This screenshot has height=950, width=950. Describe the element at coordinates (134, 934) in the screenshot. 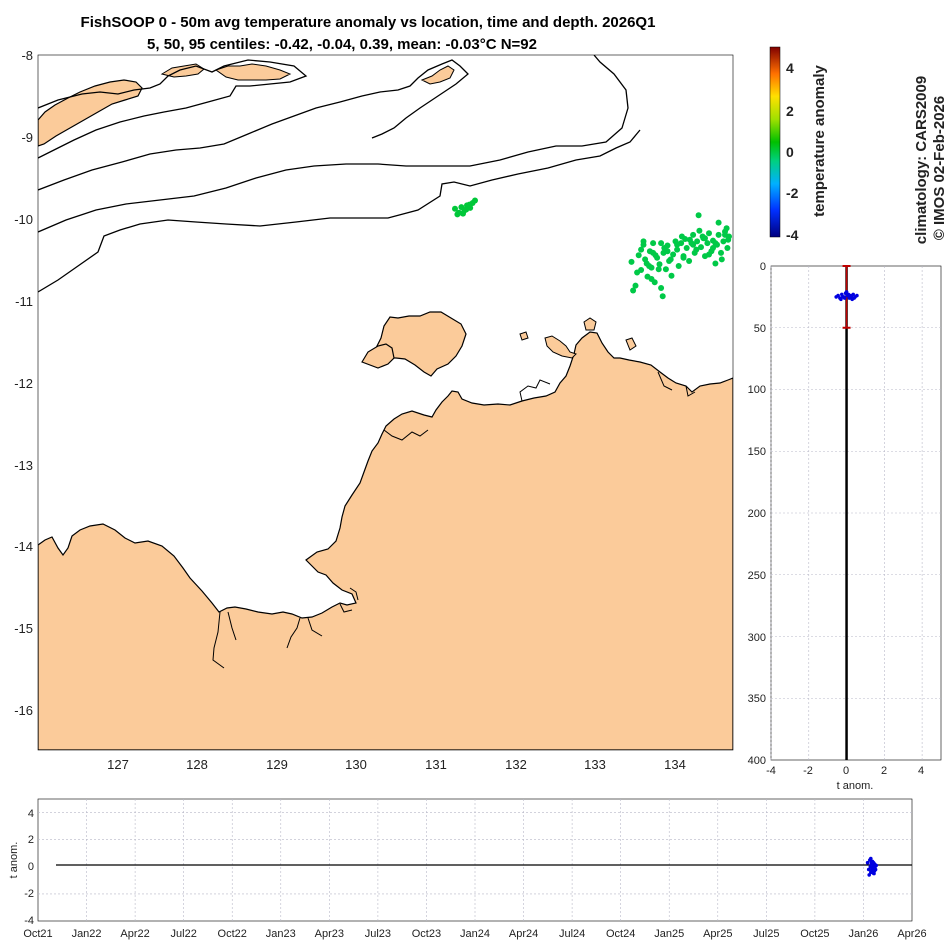

I see `time-x-tick: Apr22` at that location.